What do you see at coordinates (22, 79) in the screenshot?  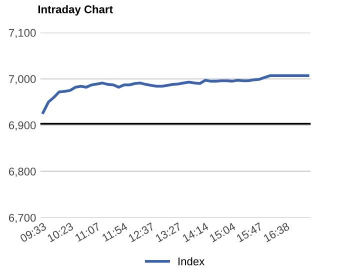 I see `y-tick-label: 7,000` at bounding box center [22, 79].